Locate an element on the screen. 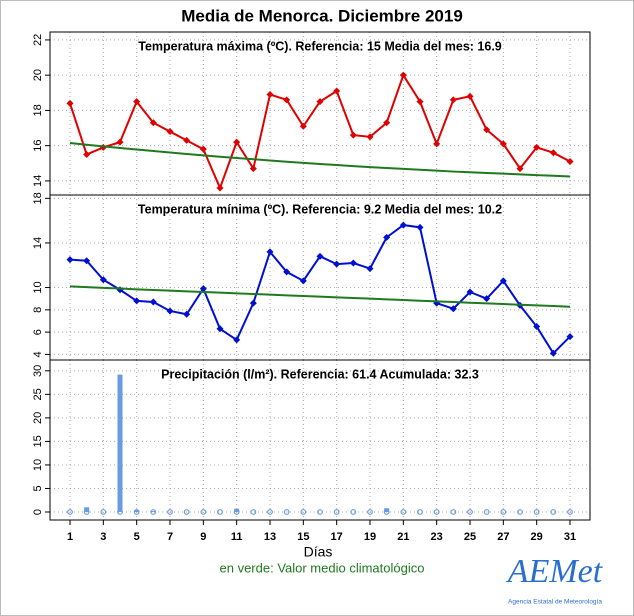 The image size is (634, 616). x-tick-label: 3 is located at coordinates (103, 537).